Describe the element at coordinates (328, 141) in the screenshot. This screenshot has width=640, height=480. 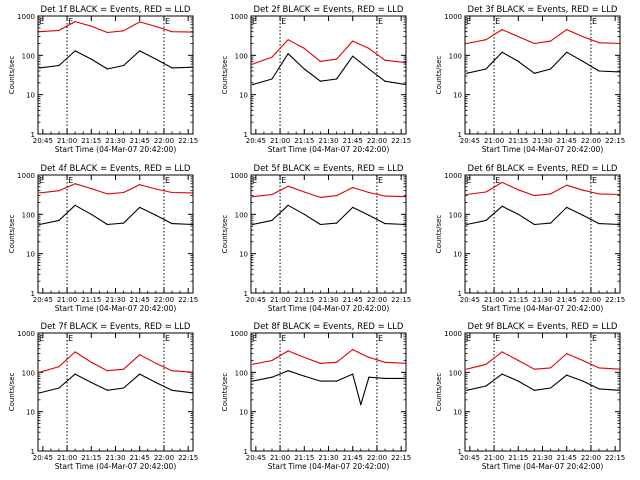
I see `x-tick-label: 21:30` at that location.